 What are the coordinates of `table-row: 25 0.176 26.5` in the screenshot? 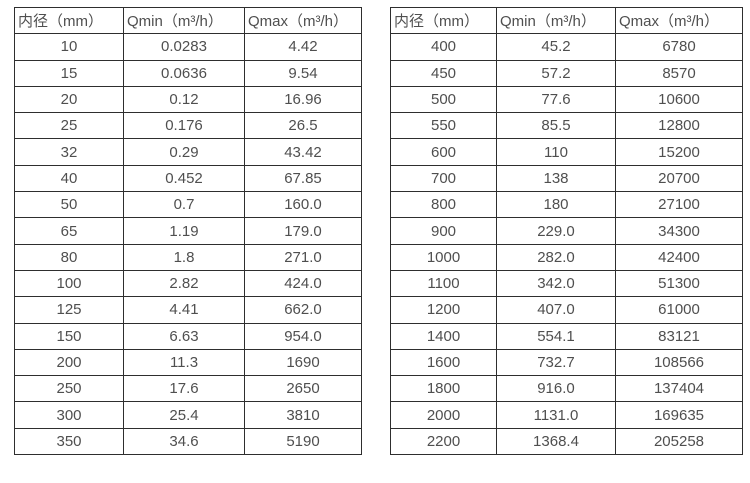 It's located at (188, 126).